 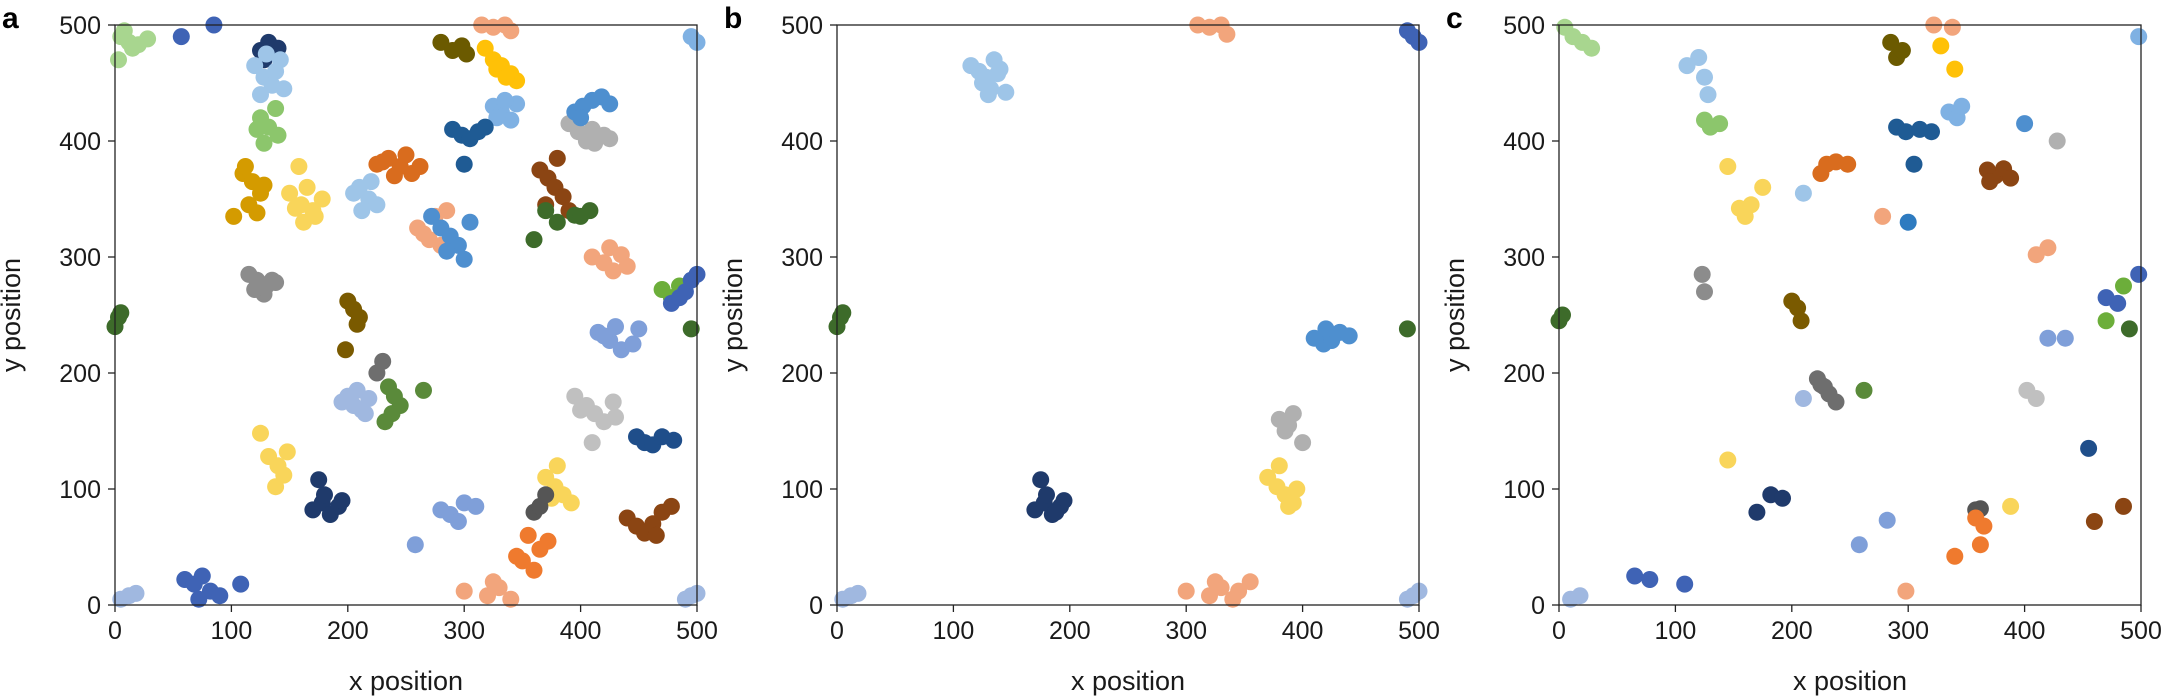 What do you see at coordinates (1676, 631) in the screenshot?
I see `x-tick-label: 100` at bounding box center [1676, 631].